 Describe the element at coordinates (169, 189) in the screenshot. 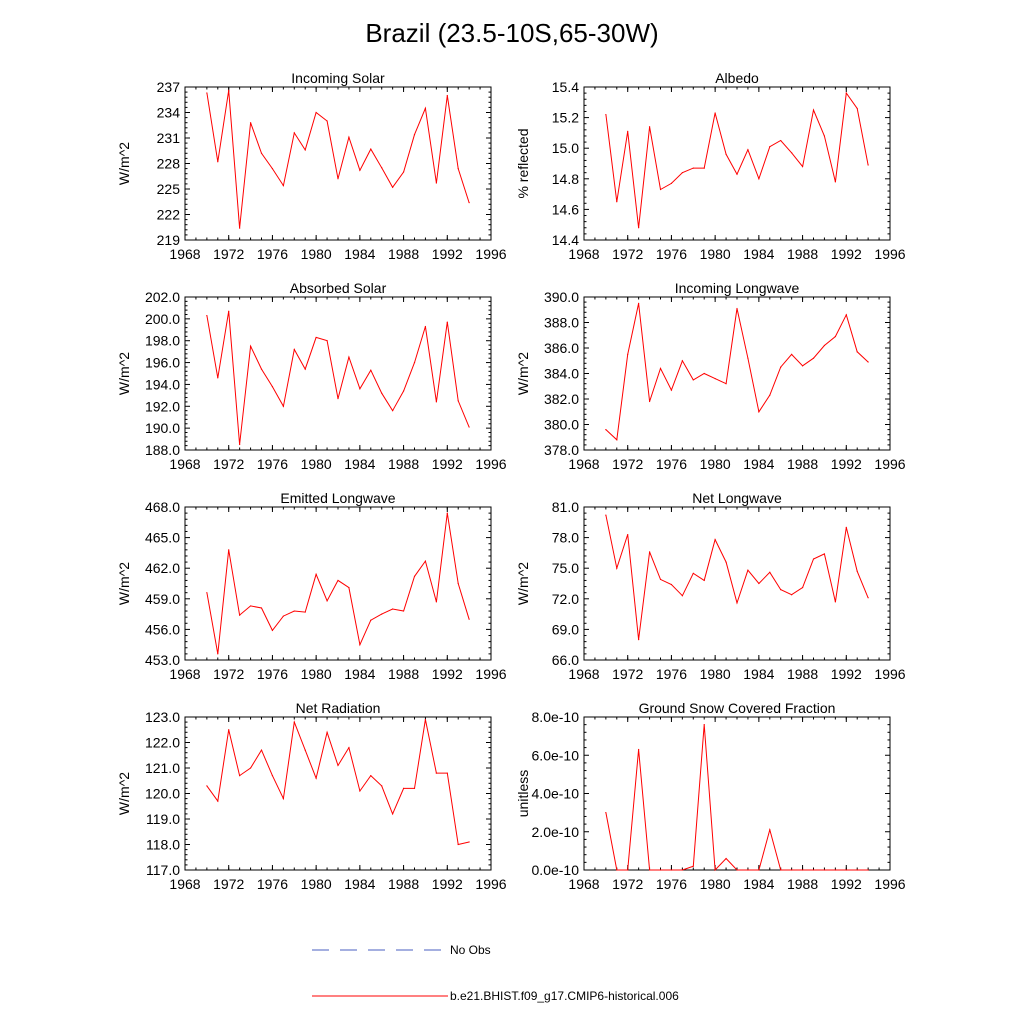

I see `y-tick-label: 225` at that location.